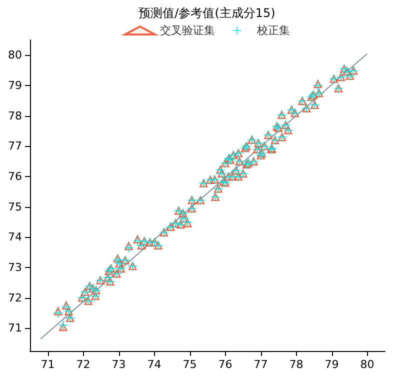  What do you see at coordinates (15, 267) in the screenshot?
I see `y-tick-label: 73` at bounding box center [15, 267].